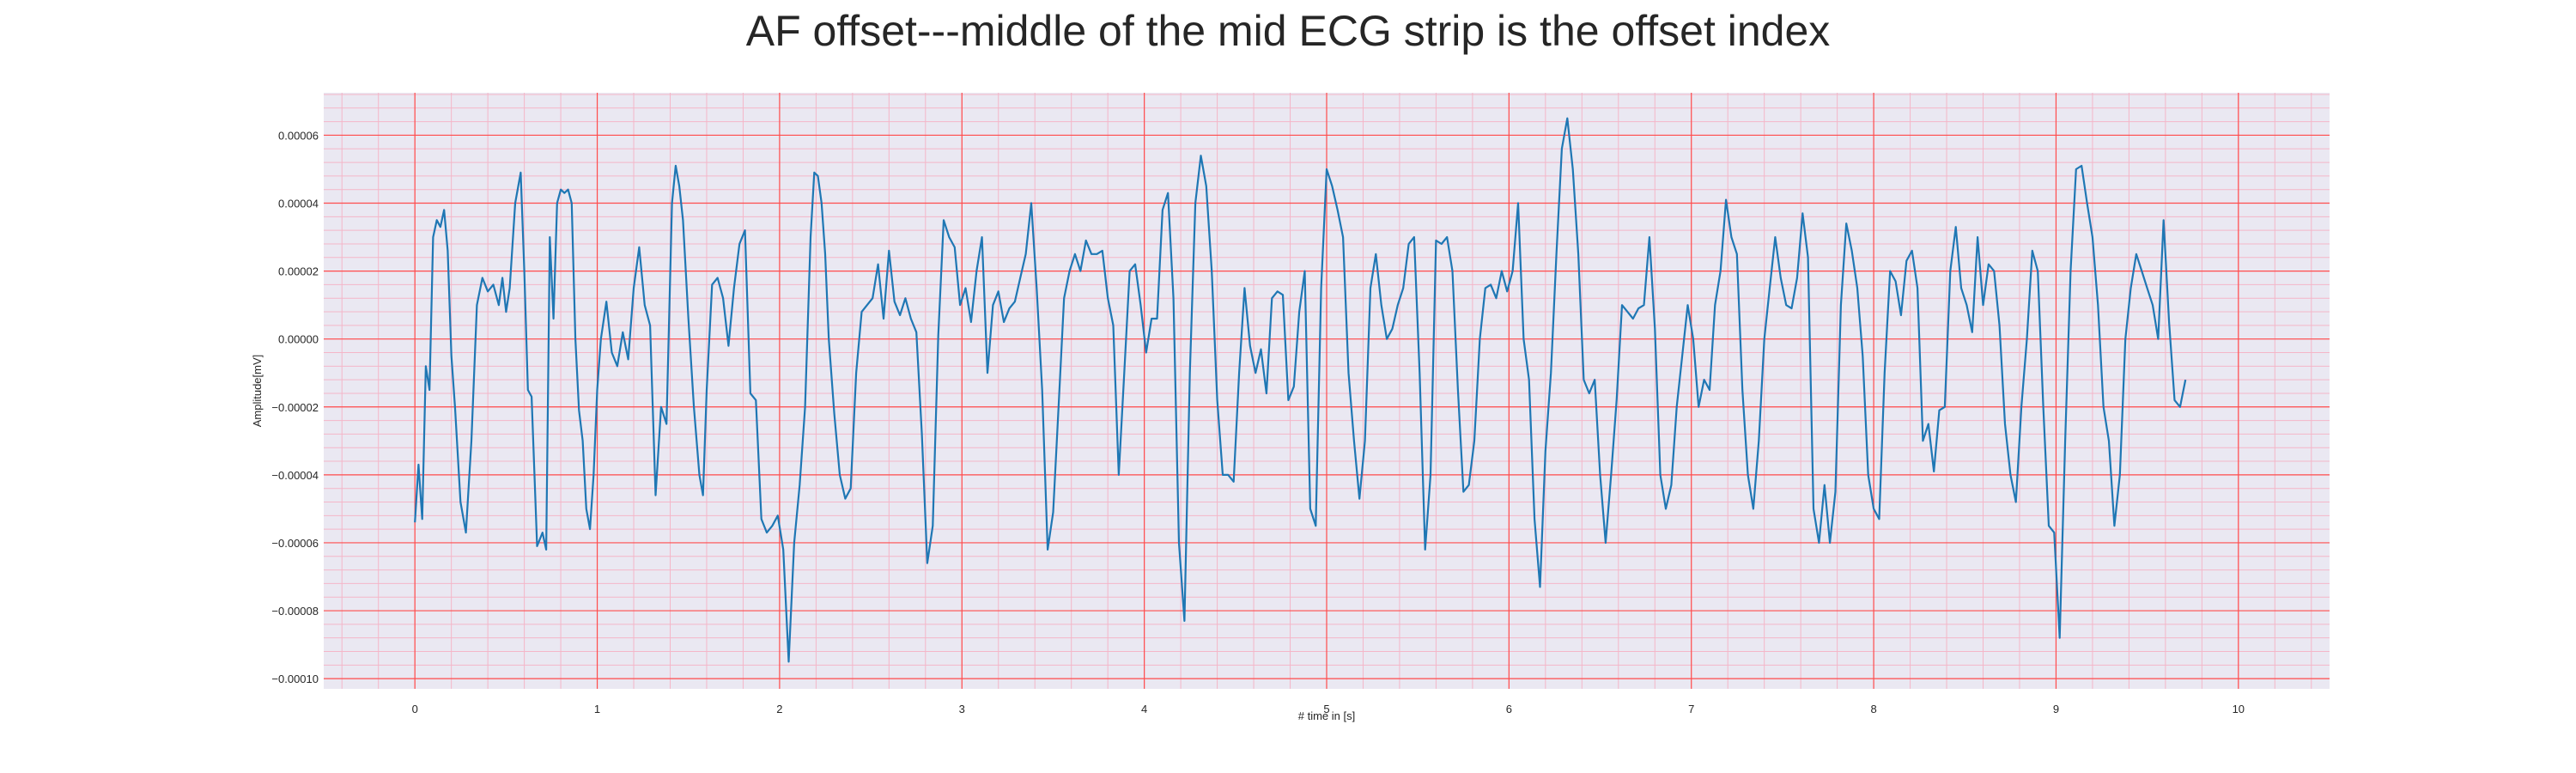 This screenshot has width=2576, height=773. What do you see at coordinates (295, 611) in the screenshot?
I see `y-tick-label: −0.00008` at bounding box center [295, 611].